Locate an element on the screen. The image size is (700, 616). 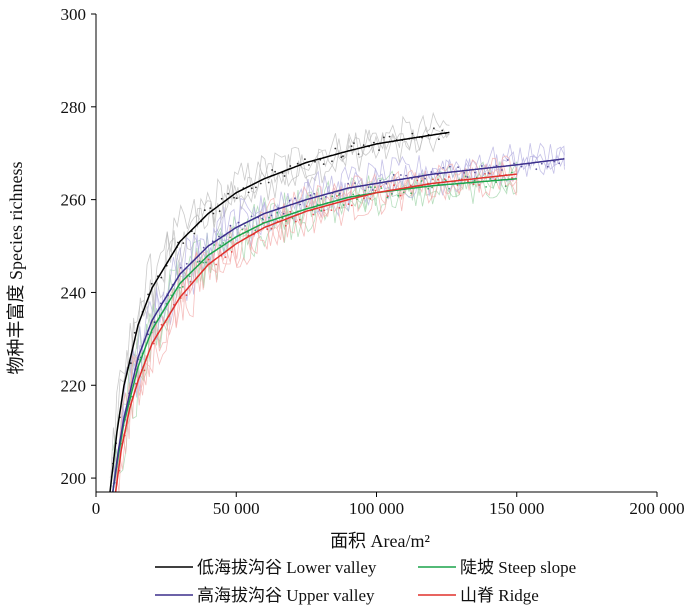
x-axis-title: 面积 Area/m² is located at coordinates (380, 541).